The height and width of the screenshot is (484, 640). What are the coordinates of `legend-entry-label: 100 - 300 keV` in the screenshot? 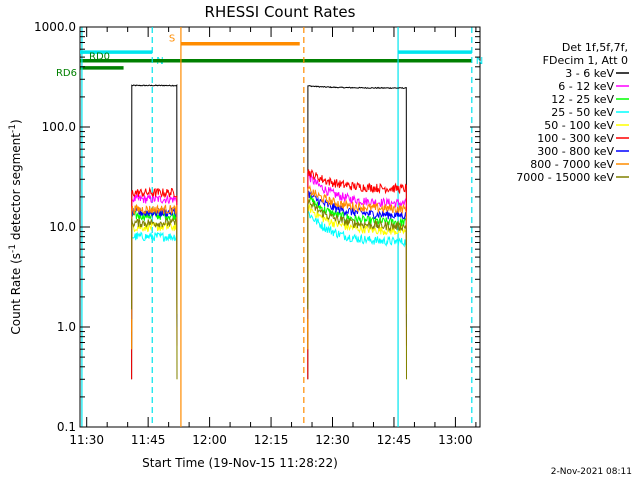 It's located at (575, 138).